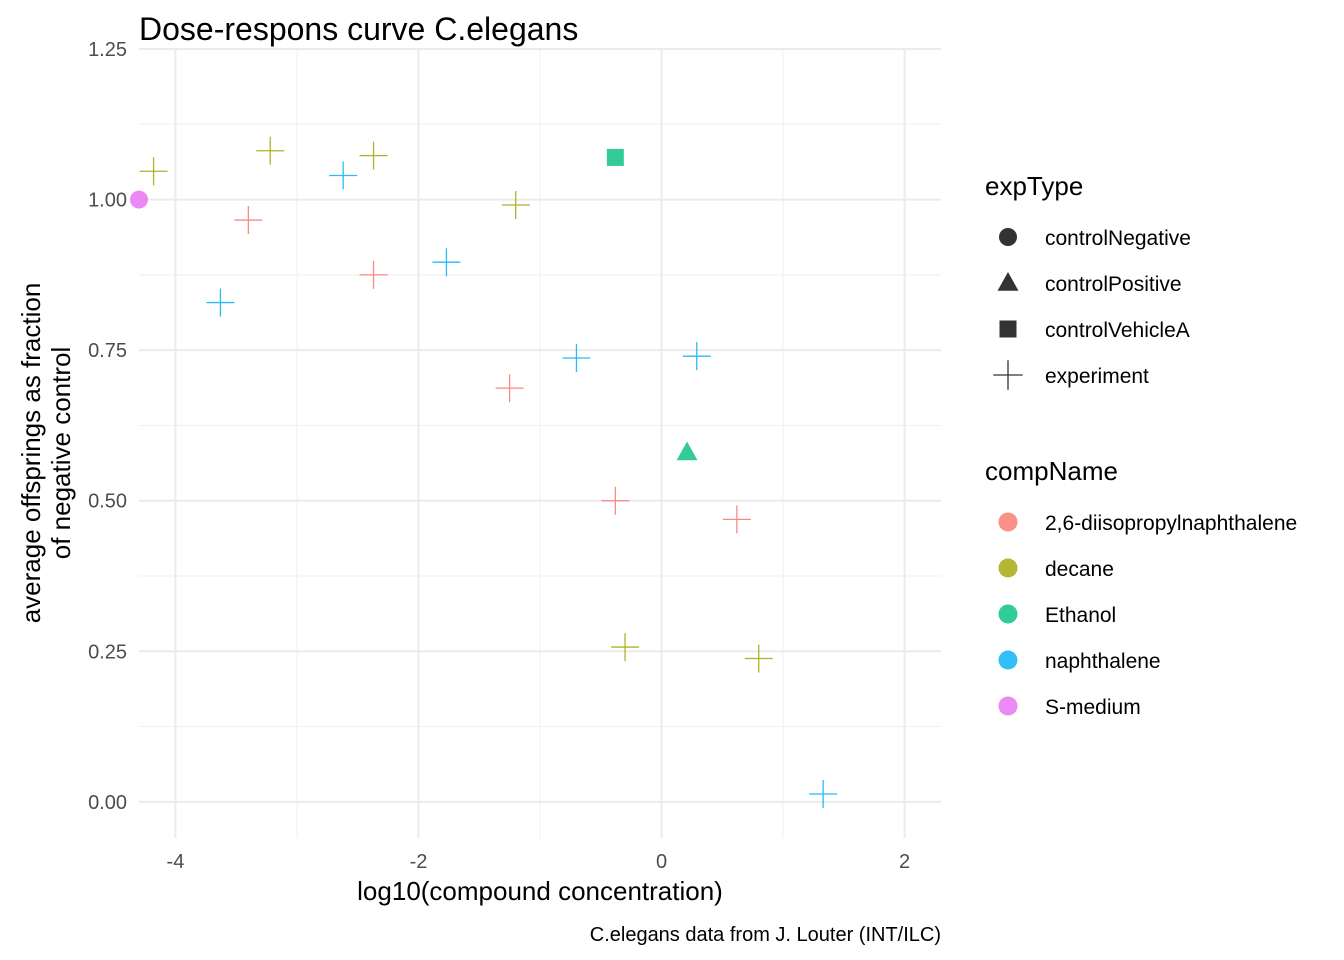 The height and width of the screenshot is (960, 1344). What do you see at coordinates (1103, 661) in the screenshot?
I see `legend-compname-label: naphthalene` at bounding box center [1103, 661].